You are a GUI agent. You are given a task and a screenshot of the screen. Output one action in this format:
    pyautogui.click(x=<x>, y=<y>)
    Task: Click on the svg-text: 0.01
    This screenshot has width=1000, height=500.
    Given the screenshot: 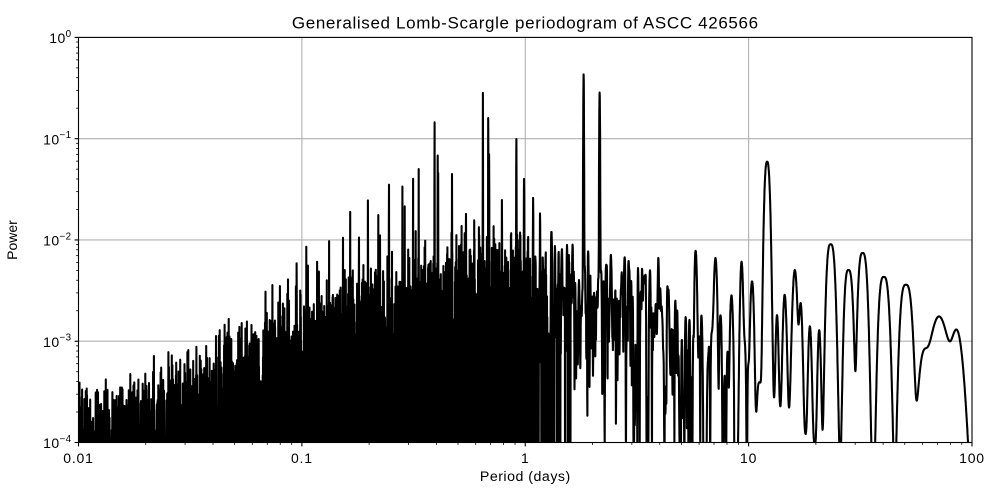 What is the action you would take?
    pyautogui.click(x=78, y=458)
    